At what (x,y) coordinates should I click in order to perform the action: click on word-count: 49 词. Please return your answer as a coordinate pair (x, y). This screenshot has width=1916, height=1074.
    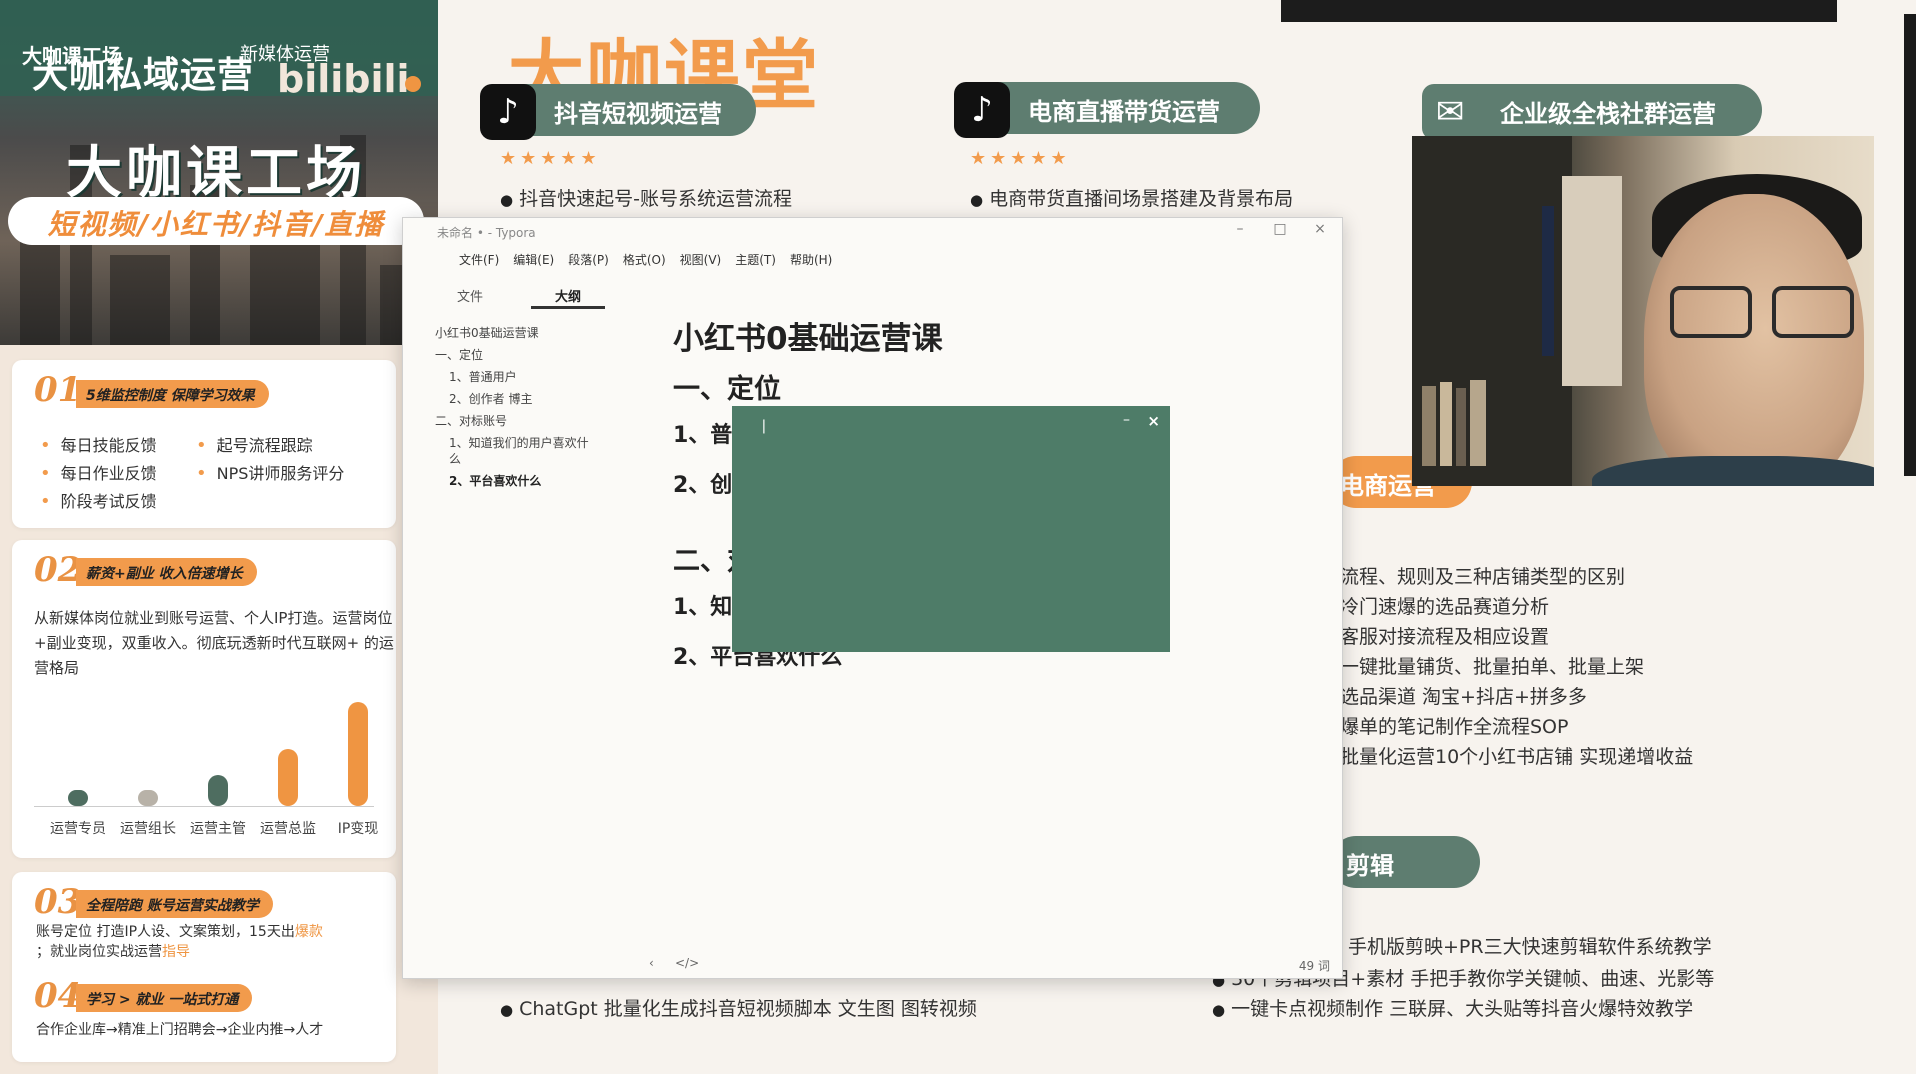
    Looking at the image, I should click on (1314, 966).